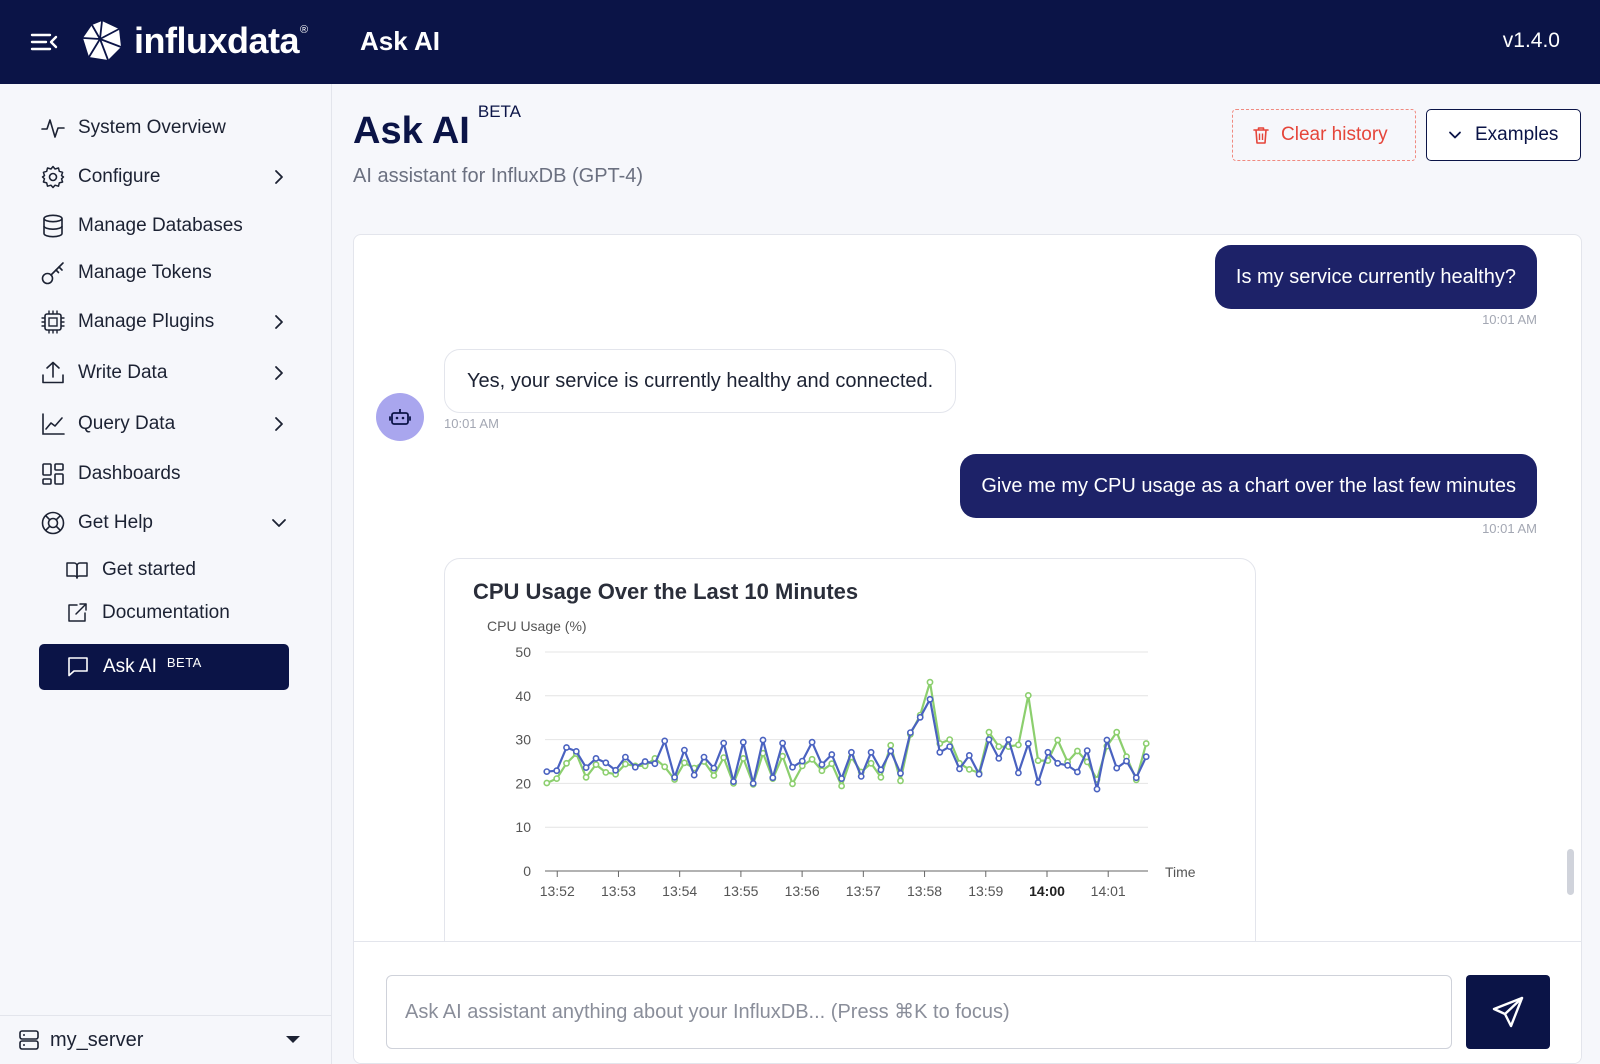 This screenshot has width=1600, height=1064. What do you see at coordinates (44, 42) in the screenshot?
I see `menu-collapse-icon` at bounding box center [44, 42].